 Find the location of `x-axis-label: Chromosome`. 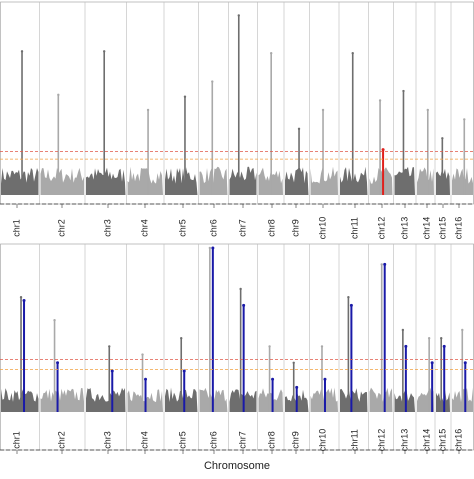

x-axis-label: Chromosome is located at coordinates (237, 466).